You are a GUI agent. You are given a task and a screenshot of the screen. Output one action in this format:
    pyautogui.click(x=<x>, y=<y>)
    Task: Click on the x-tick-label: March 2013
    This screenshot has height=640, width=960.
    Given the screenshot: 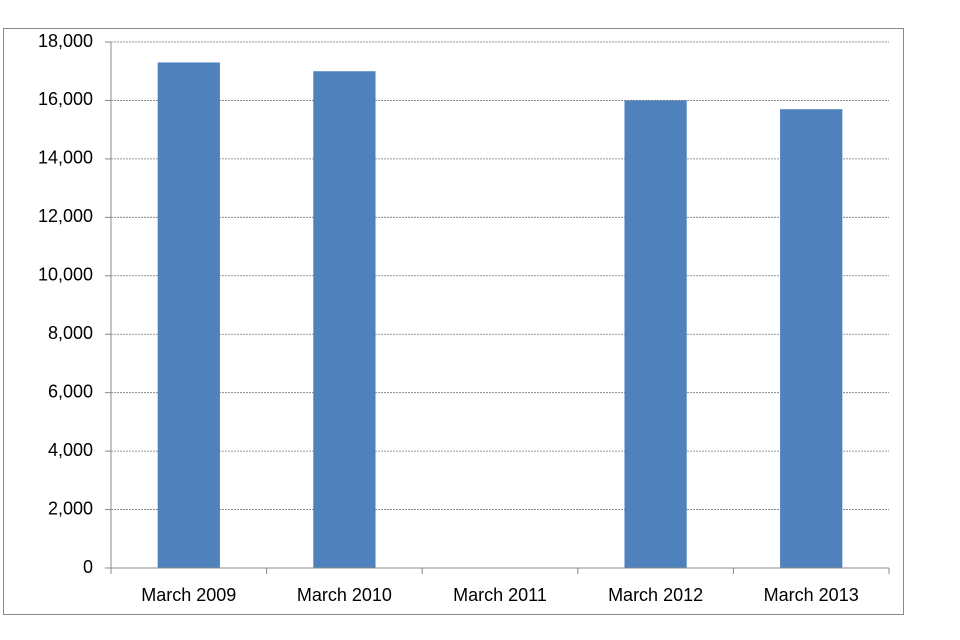 What is the action you would take?
    pyautogui.click(x=811, y=595)
    